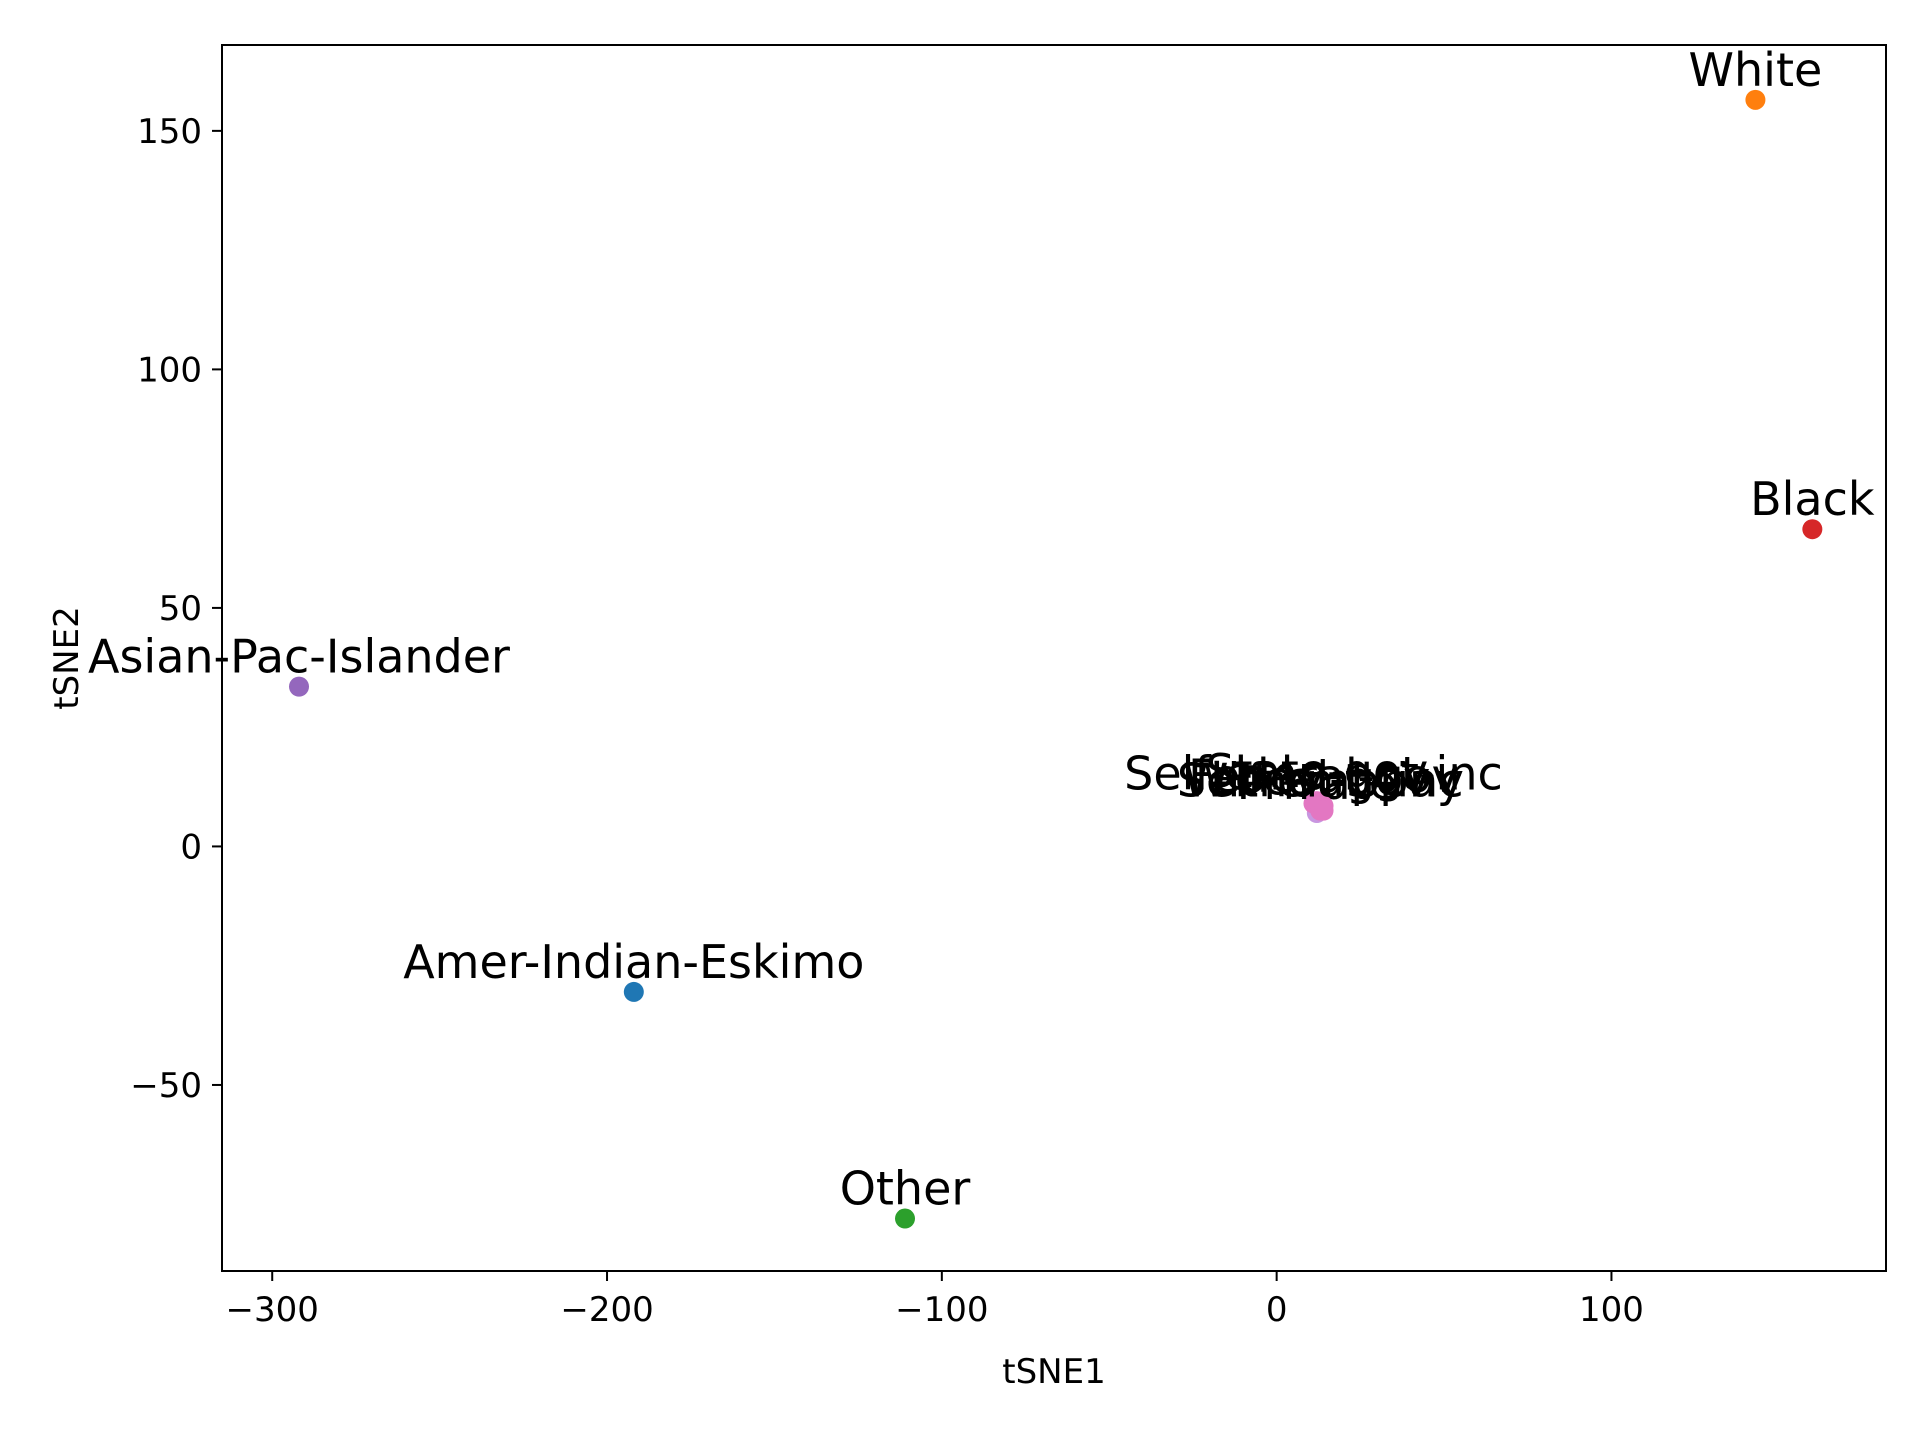 The height and width of the screenshot is (1440, 1920). What do you see at coordinates (180, 609) in the screenshot?
I see `y-tick-label: 50` at bounding box center [180, 609].